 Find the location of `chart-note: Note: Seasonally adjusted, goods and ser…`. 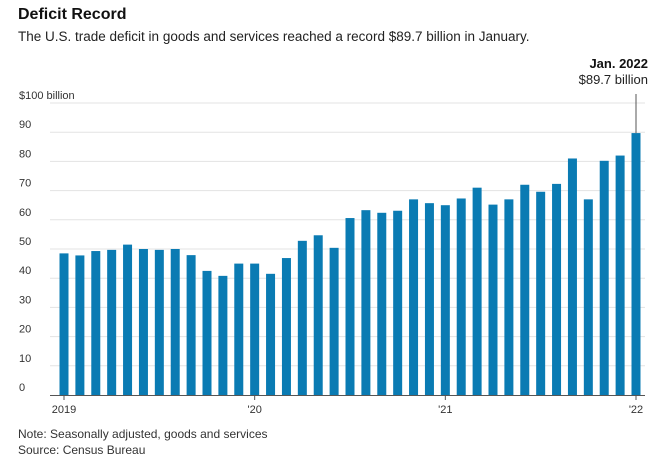

chart-note: Note: Seasonally adjusted, goods and ser… is located at coordinates (143, 434).